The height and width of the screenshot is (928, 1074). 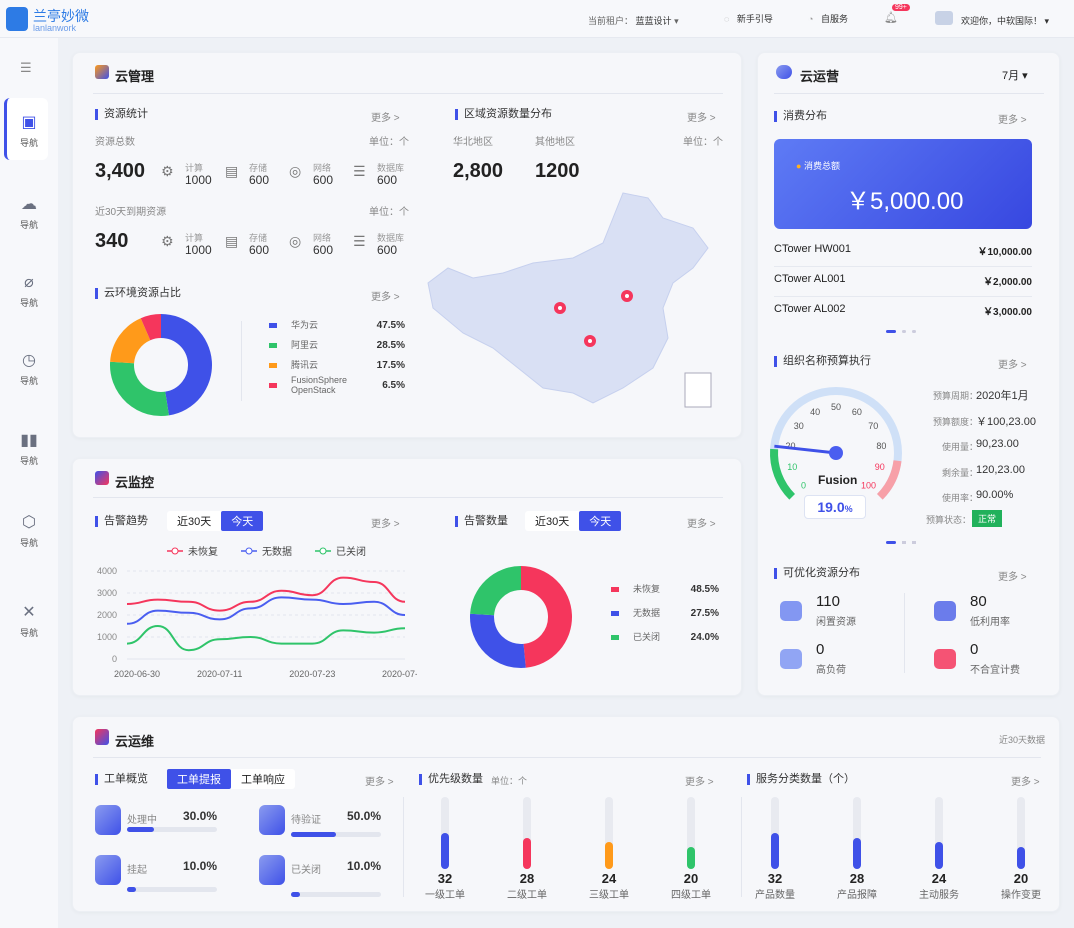 I want to click on sidebar-label: 导航, so click(x=28, y=303).